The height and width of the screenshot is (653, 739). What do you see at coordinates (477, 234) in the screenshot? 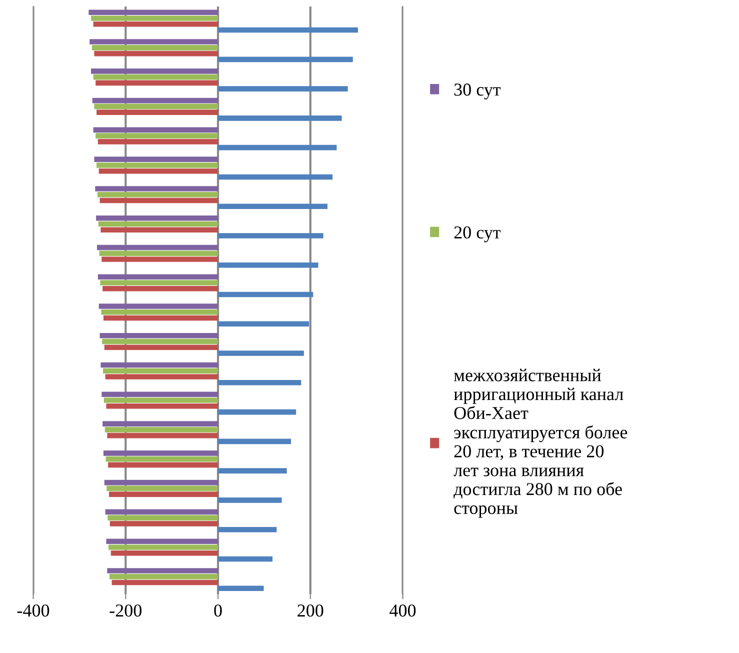
I see `legend-label: 20 сут` at bounding box center [477, 234].